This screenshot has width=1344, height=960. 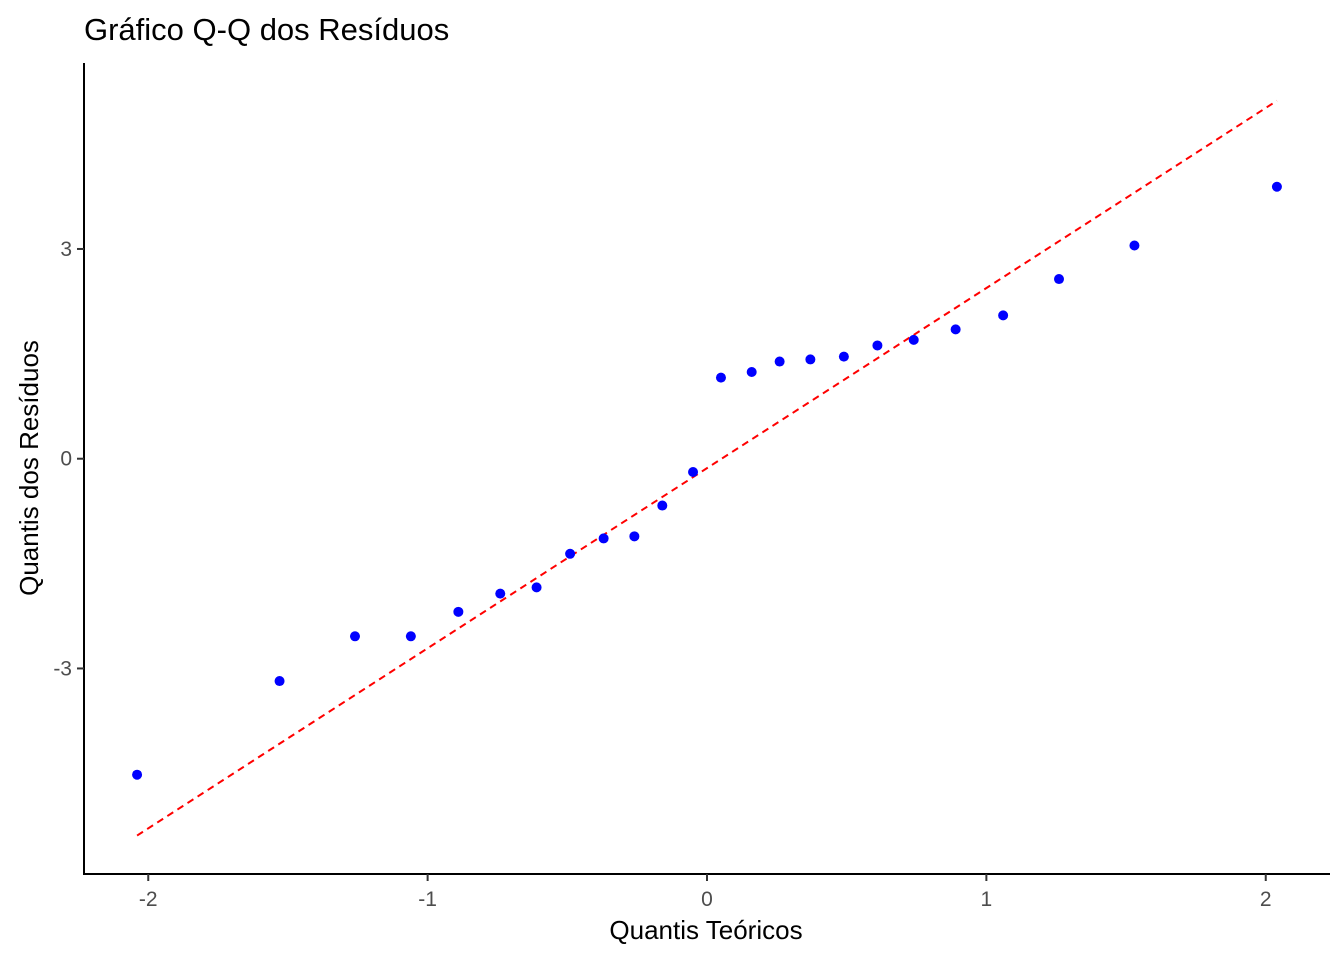 What do you see at coordinates (266, 29) in the screenshot?
I see `chart-title: Gráfico Q-Q dos Resíduos` at bounding box center [266, 29].